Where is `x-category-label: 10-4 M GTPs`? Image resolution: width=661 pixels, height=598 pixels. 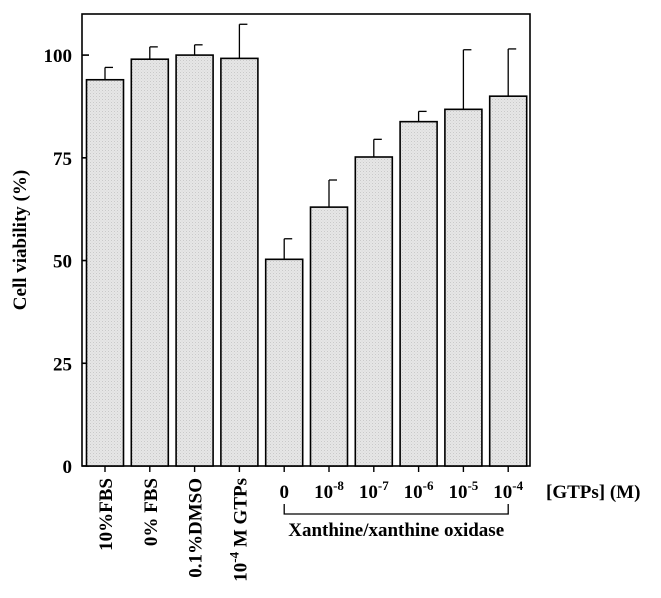 x-category-label: 10-4 M GTPs is located at coordinates (238, 530).